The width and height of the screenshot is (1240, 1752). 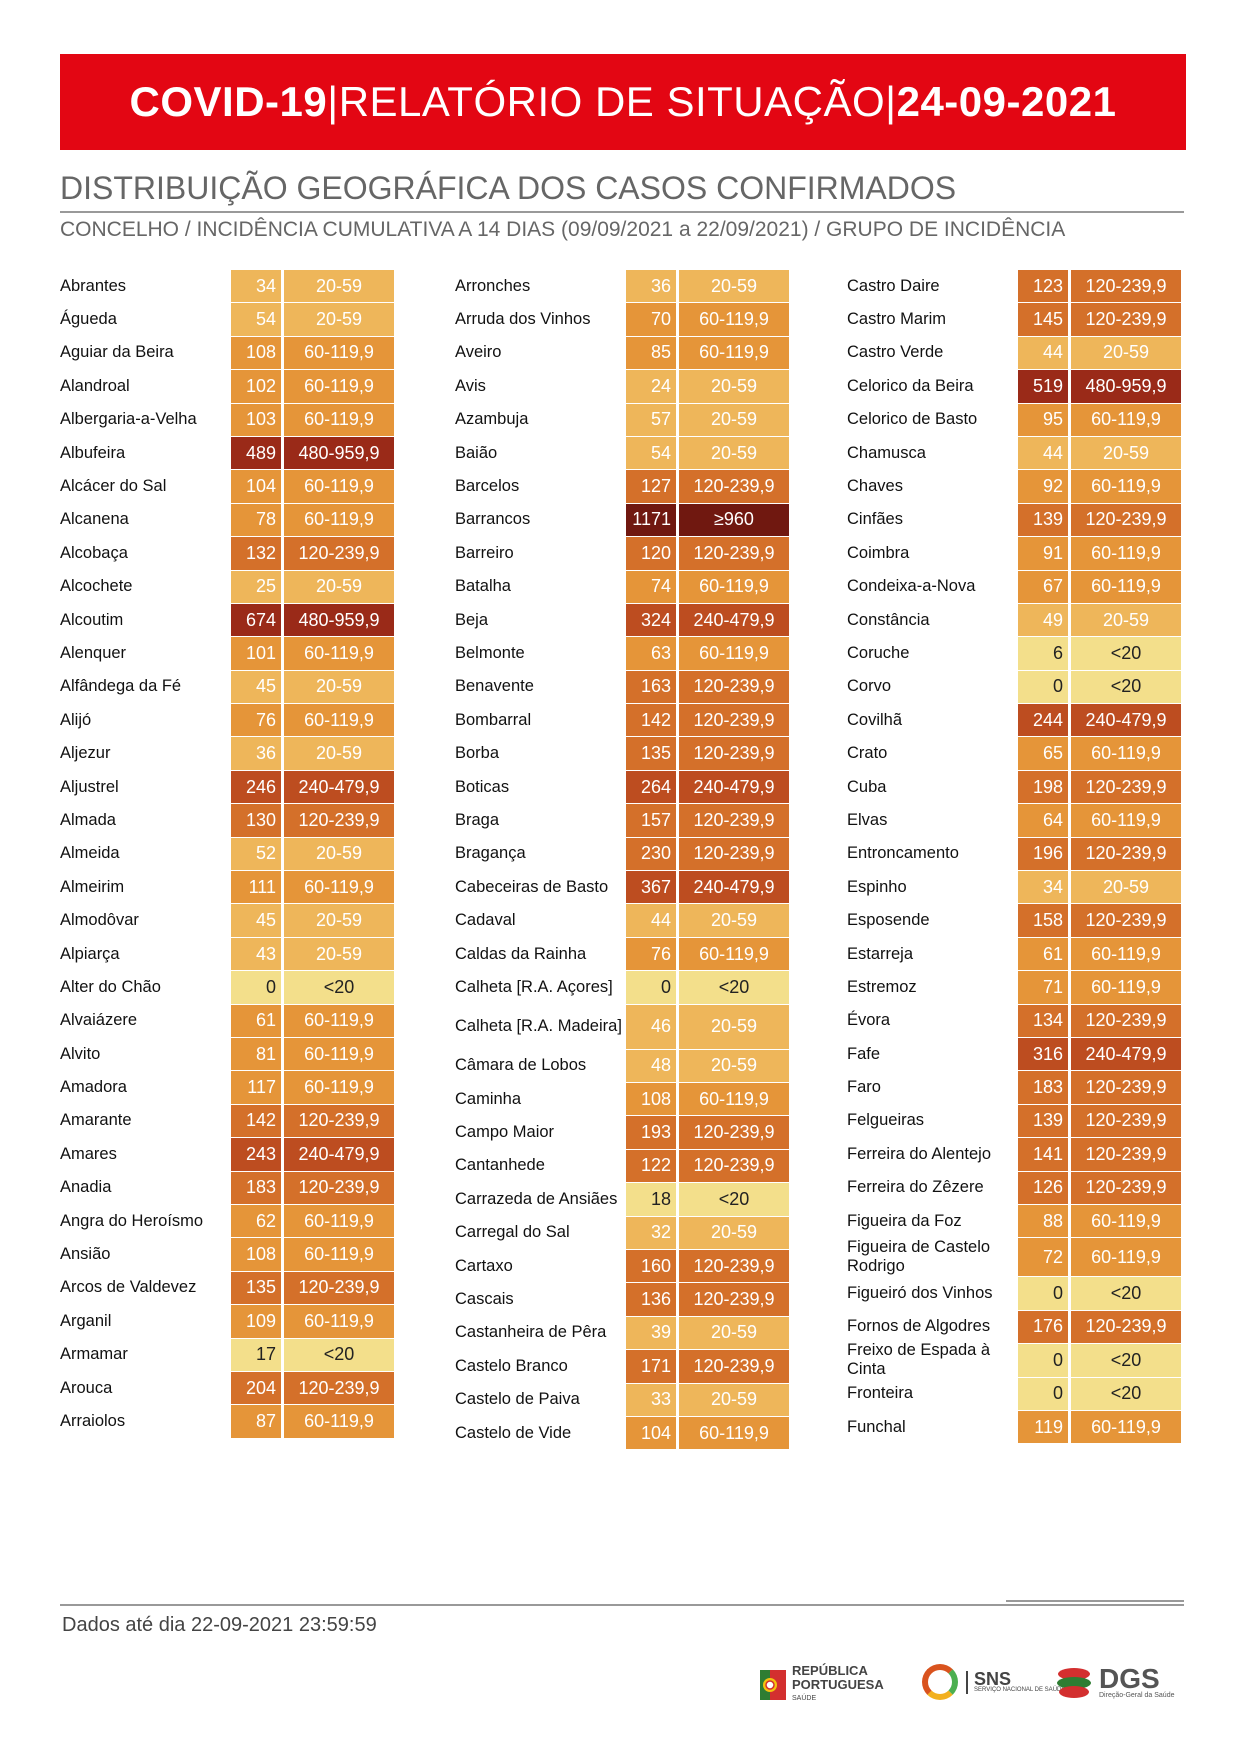 What do you see at coordinates (623, 1299) in the screenshot?
I see `municipality-row: Cascais 136 120-239,9` at bounding box center [623, 1299].